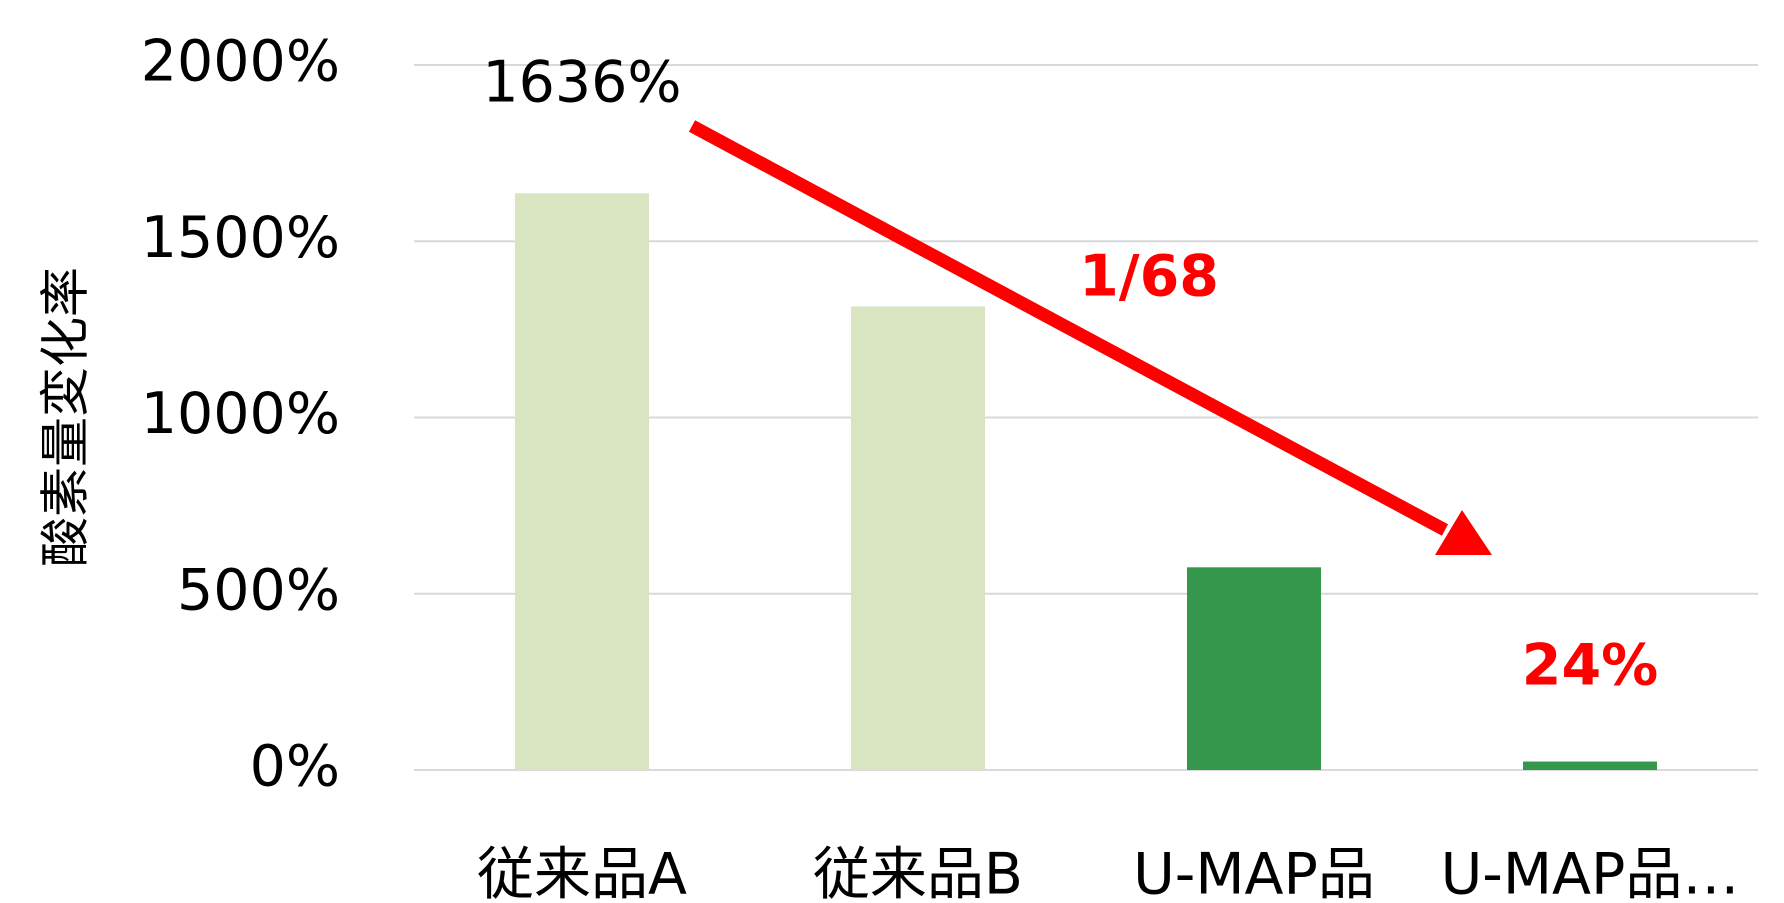 This screenshot has width=1784, height=903. I want to click on arrow-head, so click(1463, 532).